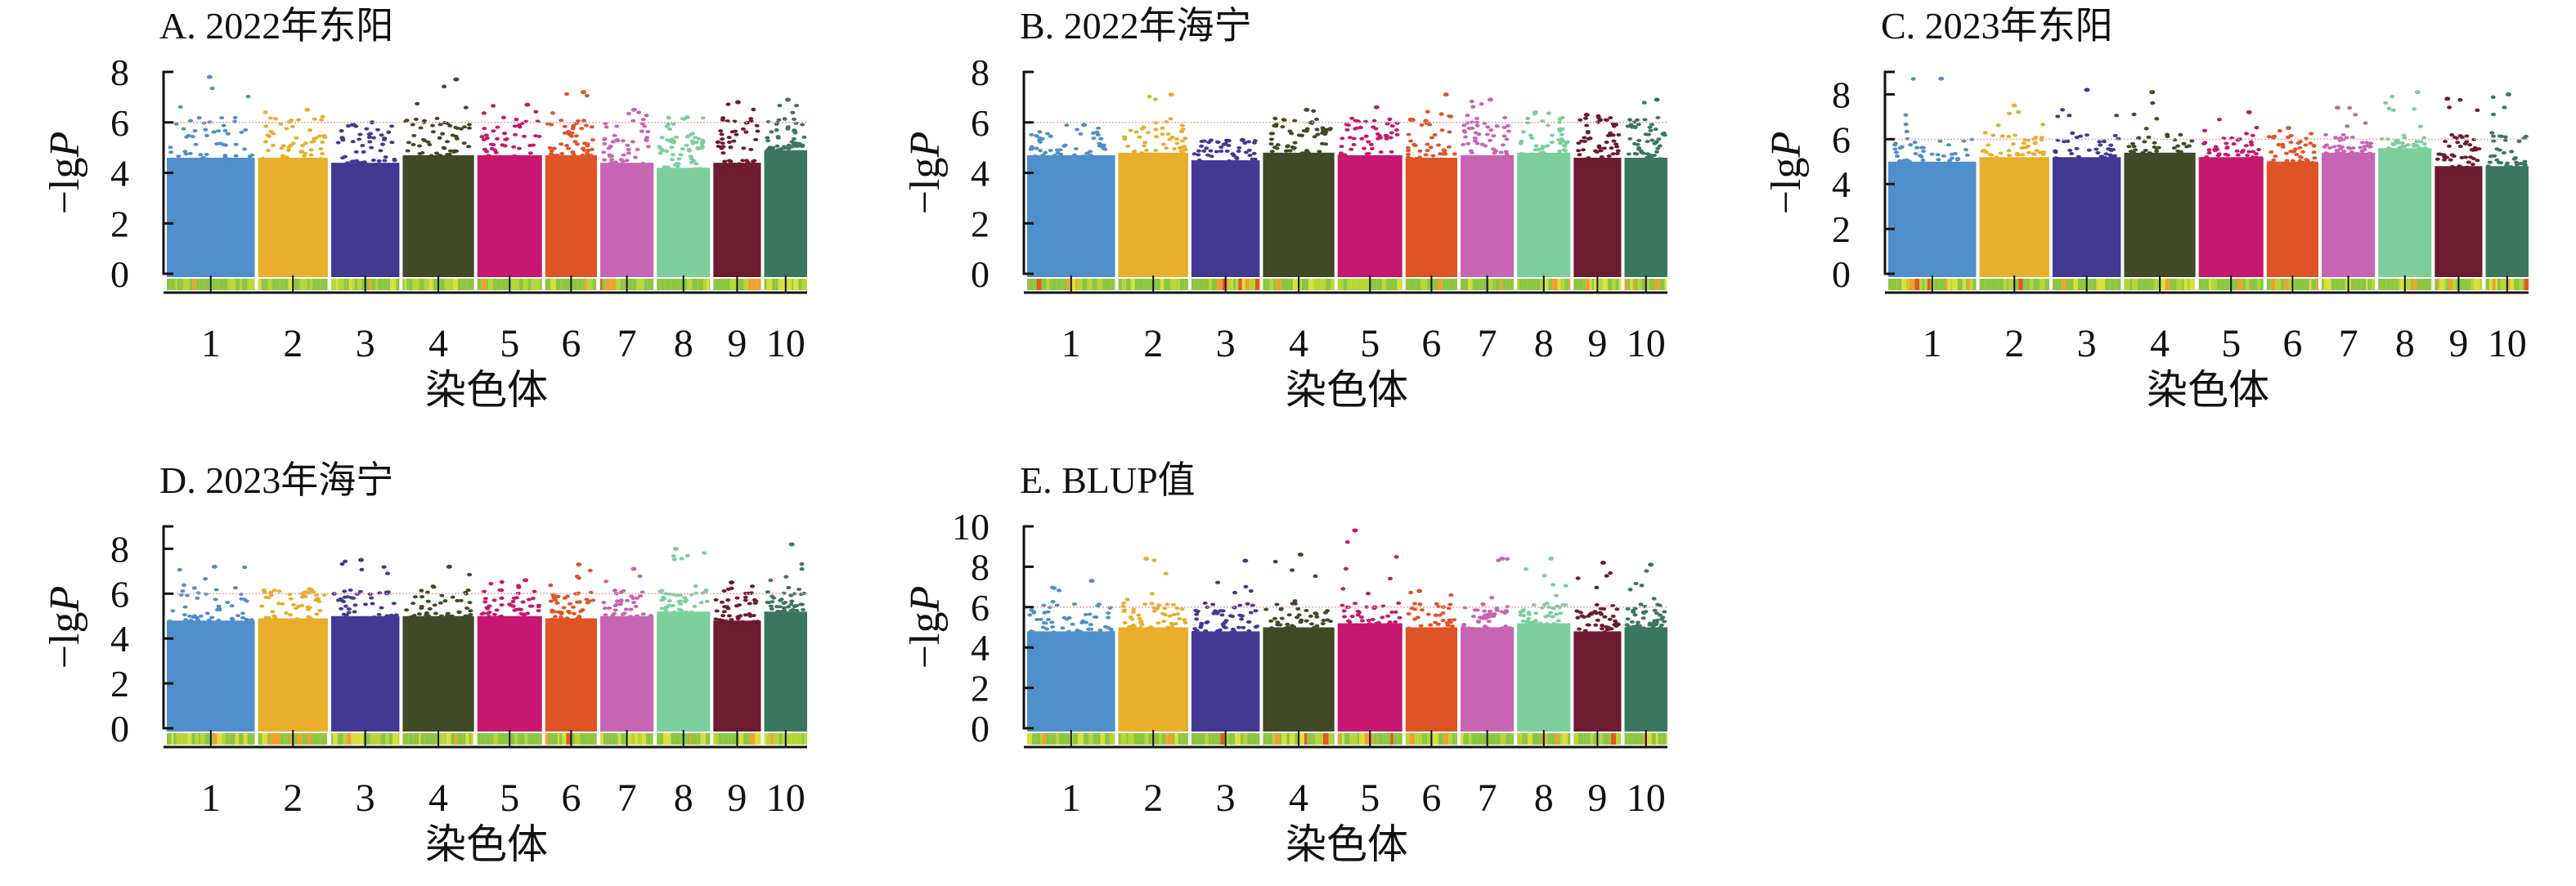 The width and height of the screenshot is (2576, 886). What do you see at coordinates (65, 599) in the screenshot?
I see `y-axis-label-variable: P` at bounding box center [65, 599].